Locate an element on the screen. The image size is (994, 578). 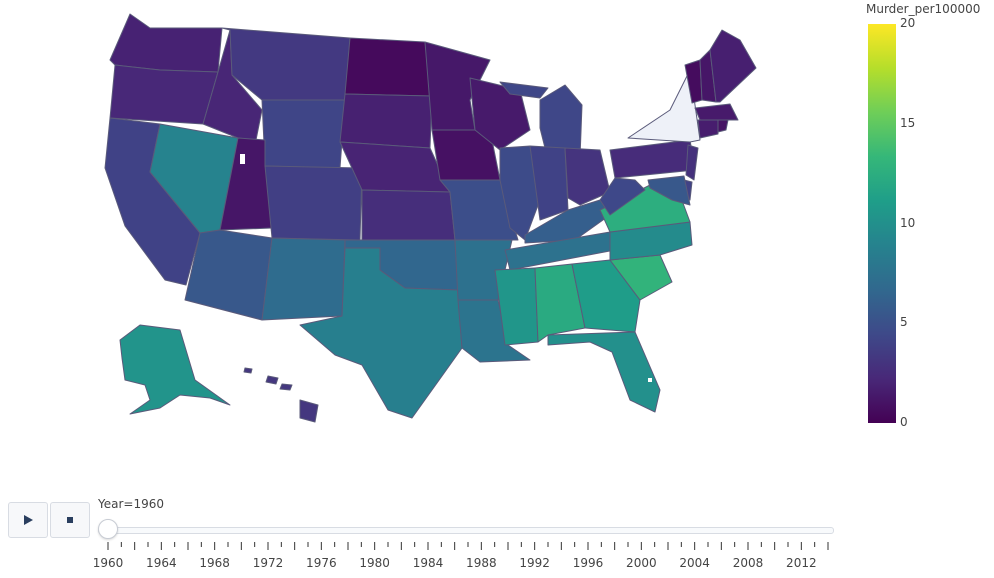
slider-tick-label: 1988 is located at coordinates (481, 563).